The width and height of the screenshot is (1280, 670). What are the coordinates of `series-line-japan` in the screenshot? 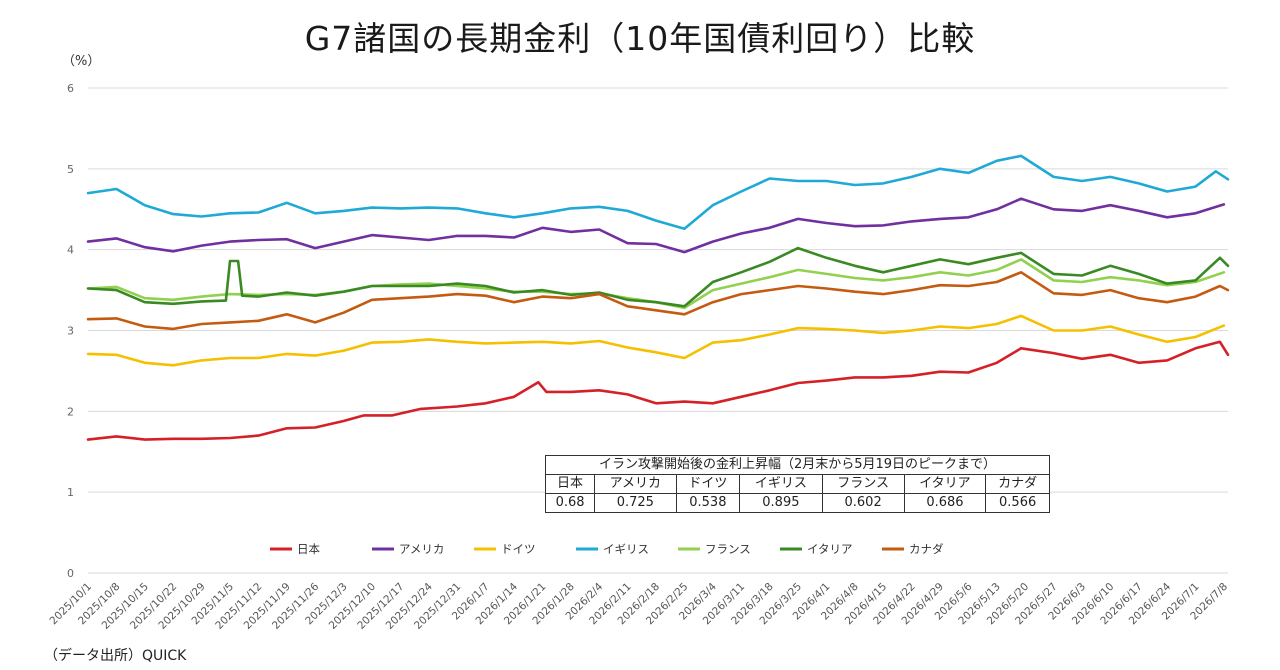 It's located at (658, 390).